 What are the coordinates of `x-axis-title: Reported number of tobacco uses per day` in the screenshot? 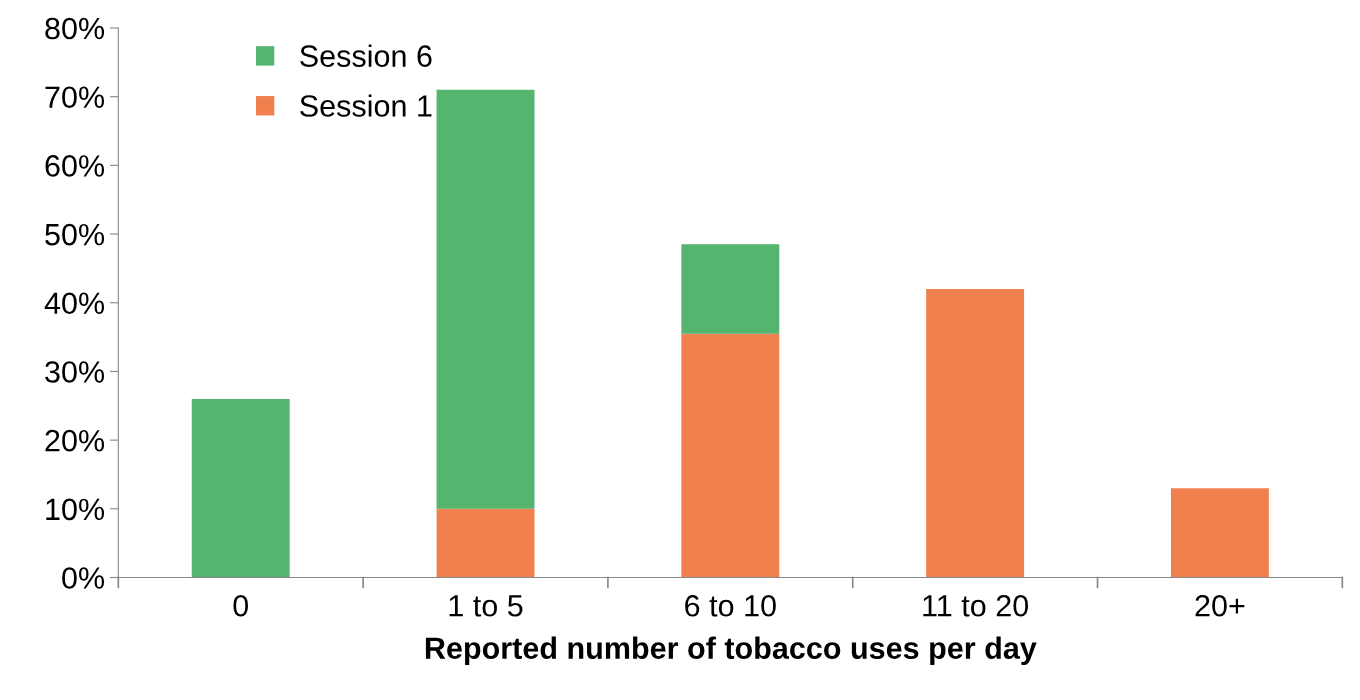 It's located at (731, 651).